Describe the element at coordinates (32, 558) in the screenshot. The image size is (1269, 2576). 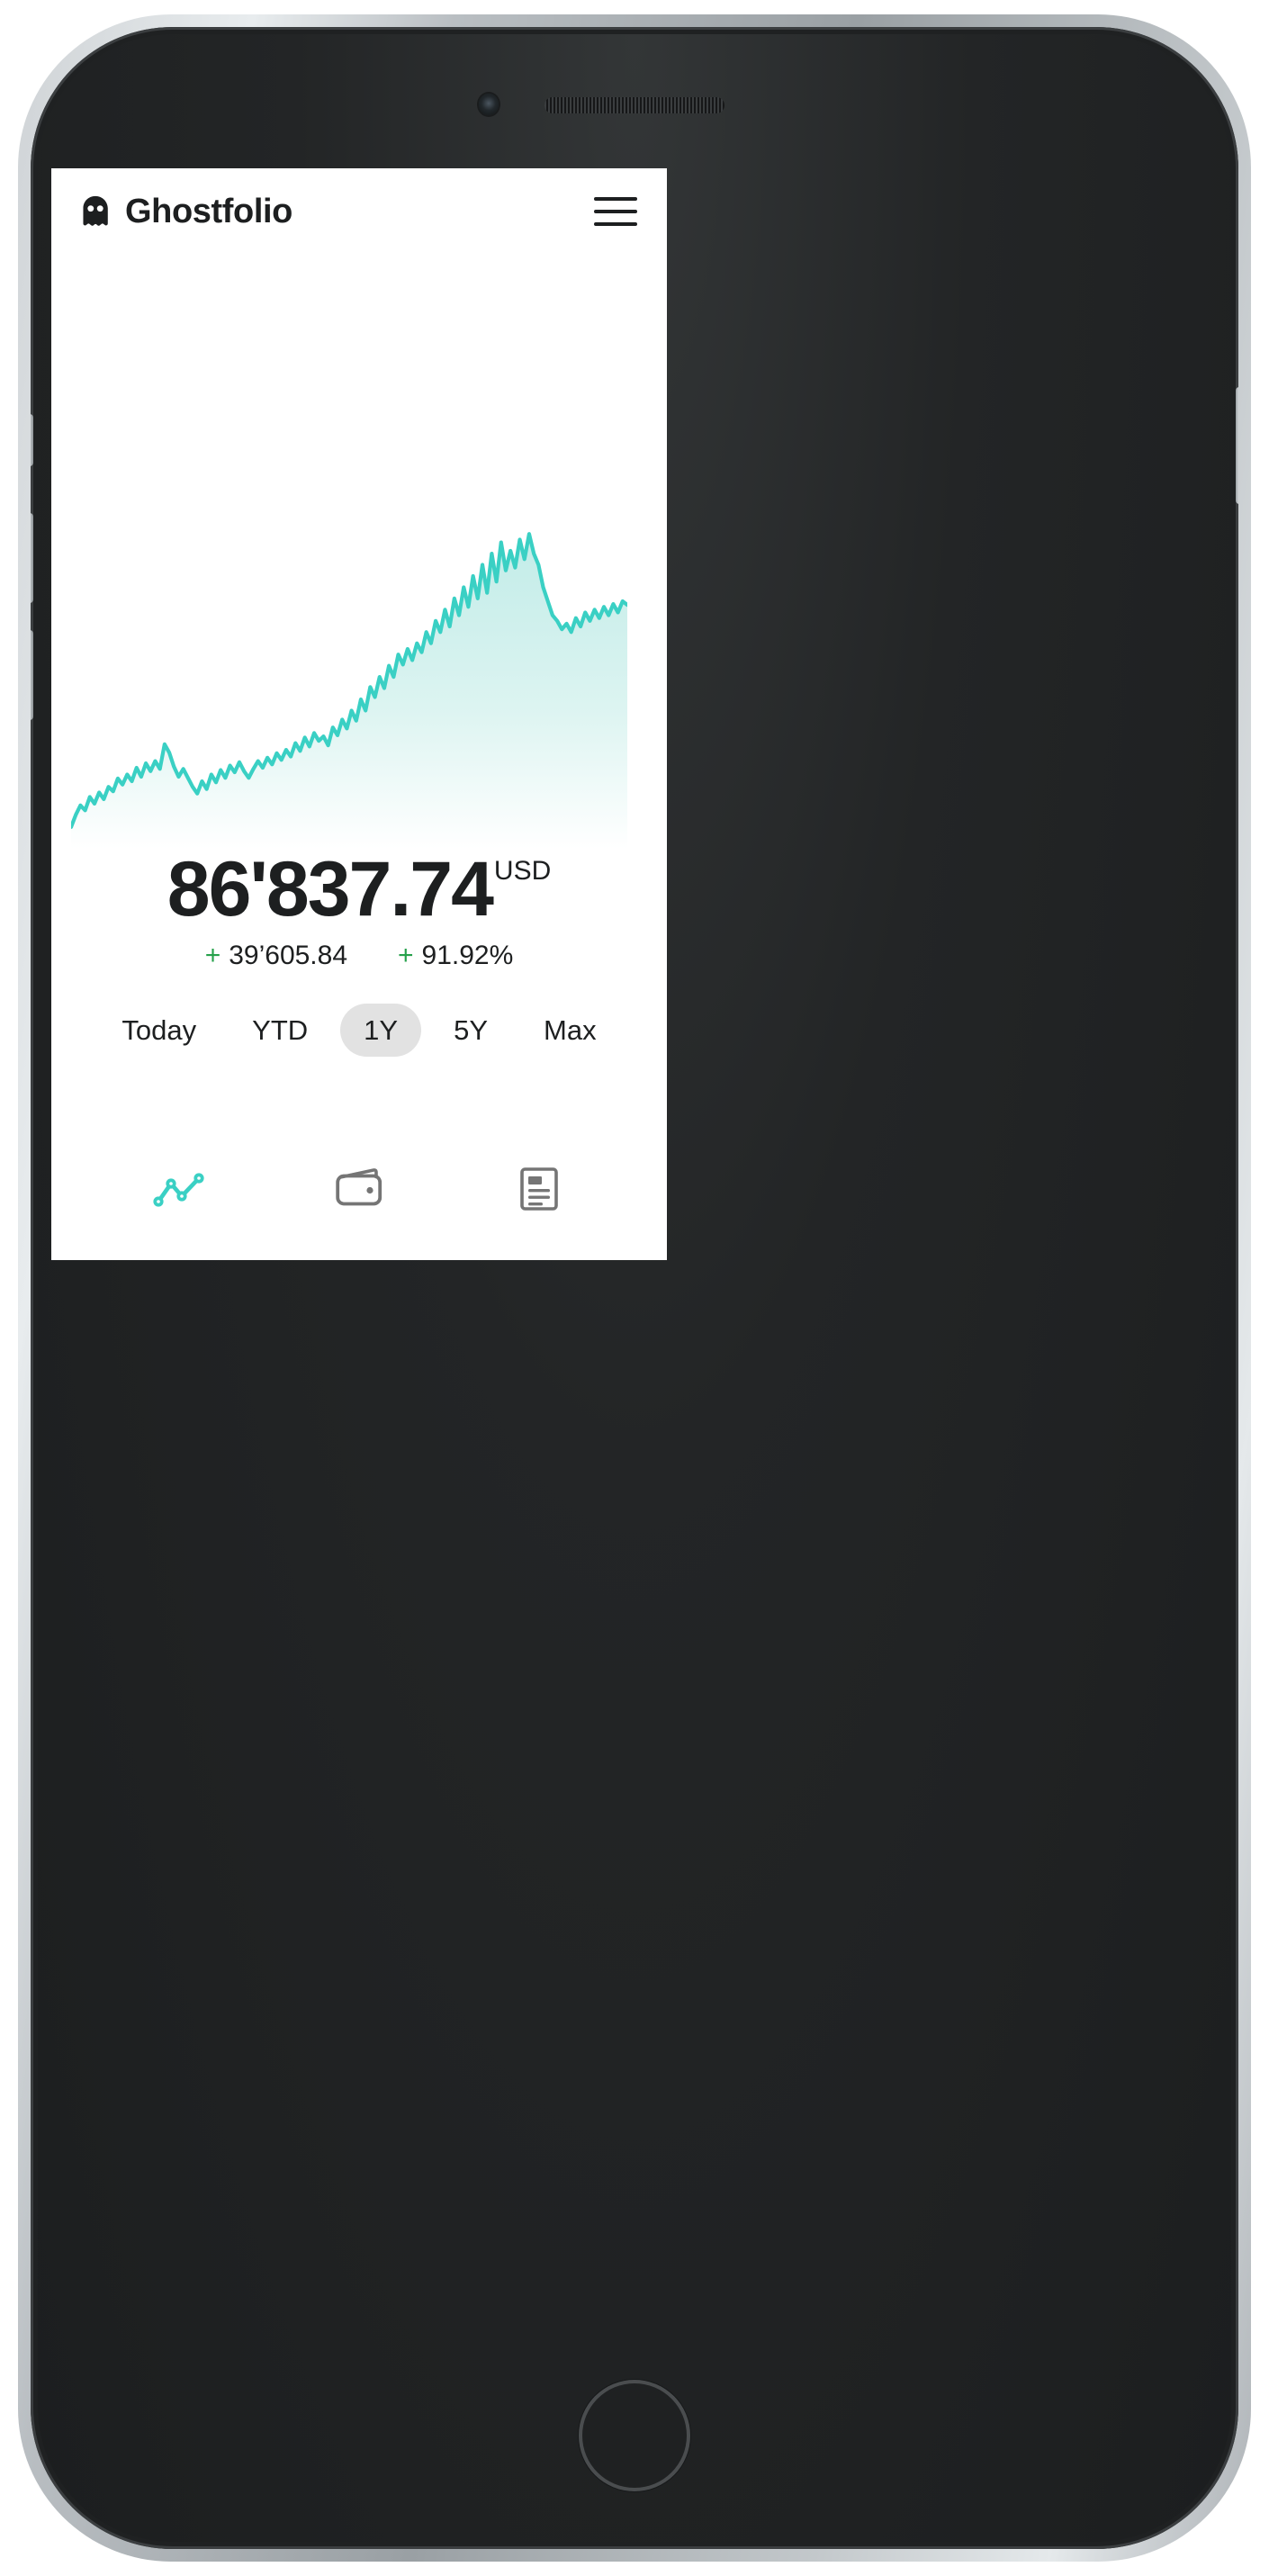
I see `volume-up-button` at that location.